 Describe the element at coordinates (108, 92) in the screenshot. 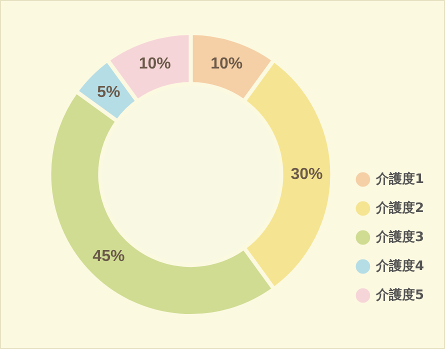

I see `data-label: 5%` at that location.